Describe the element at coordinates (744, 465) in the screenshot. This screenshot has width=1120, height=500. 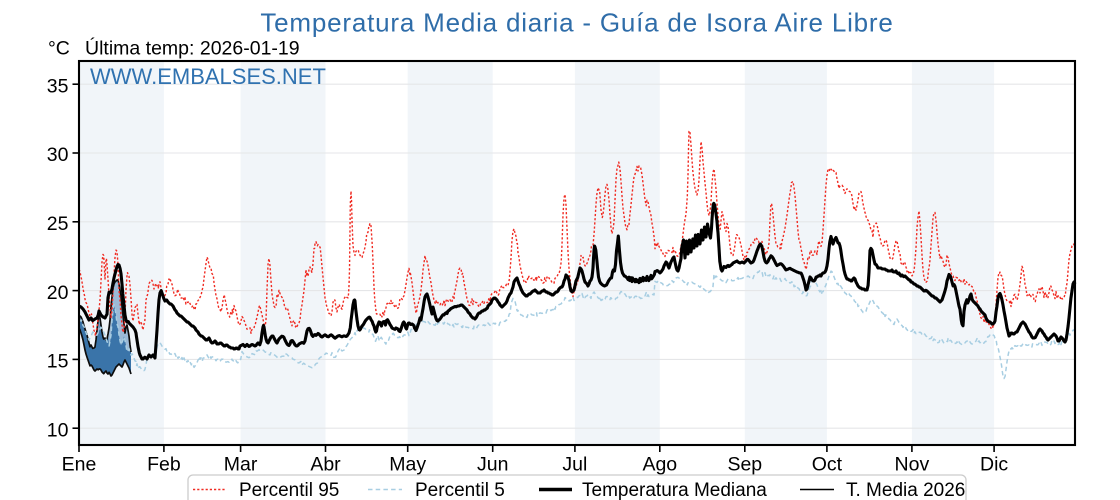
I see `svg-text: Sep` at that location.